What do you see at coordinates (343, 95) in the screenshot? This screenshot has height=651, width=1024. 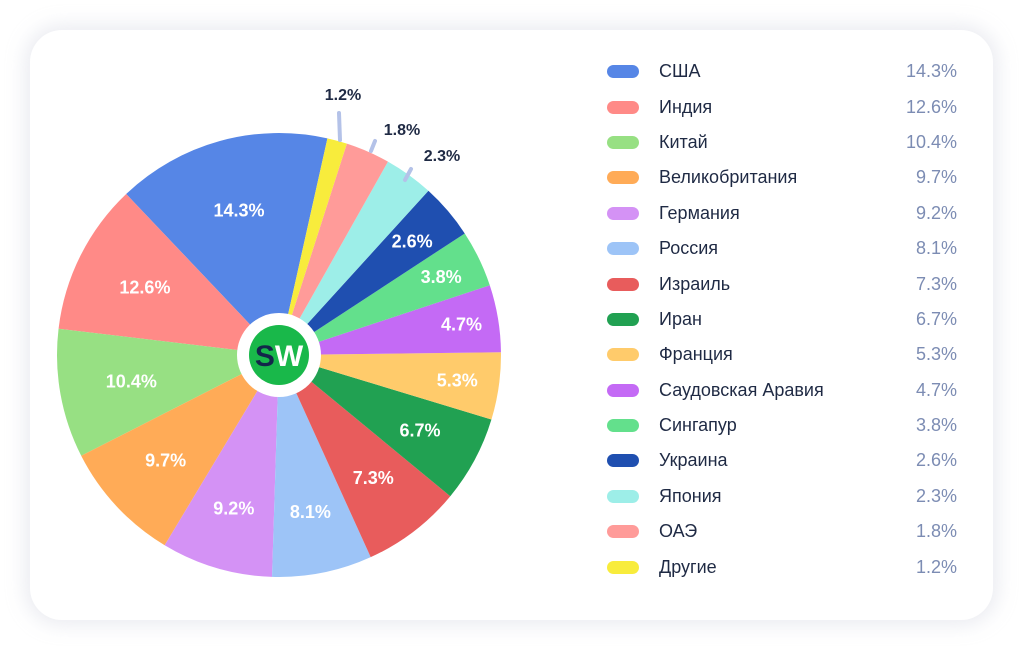 I see `slice-label: 1.2%` at bounding box center [343, 95].